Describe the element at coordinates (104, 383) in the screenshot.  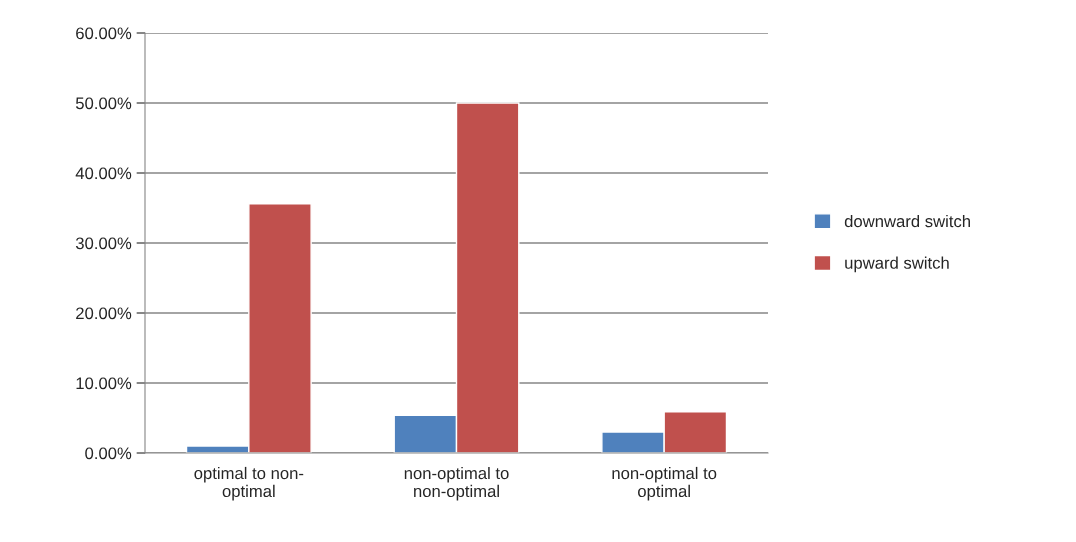
I see `y-tick-label: 10.00%` at that location.